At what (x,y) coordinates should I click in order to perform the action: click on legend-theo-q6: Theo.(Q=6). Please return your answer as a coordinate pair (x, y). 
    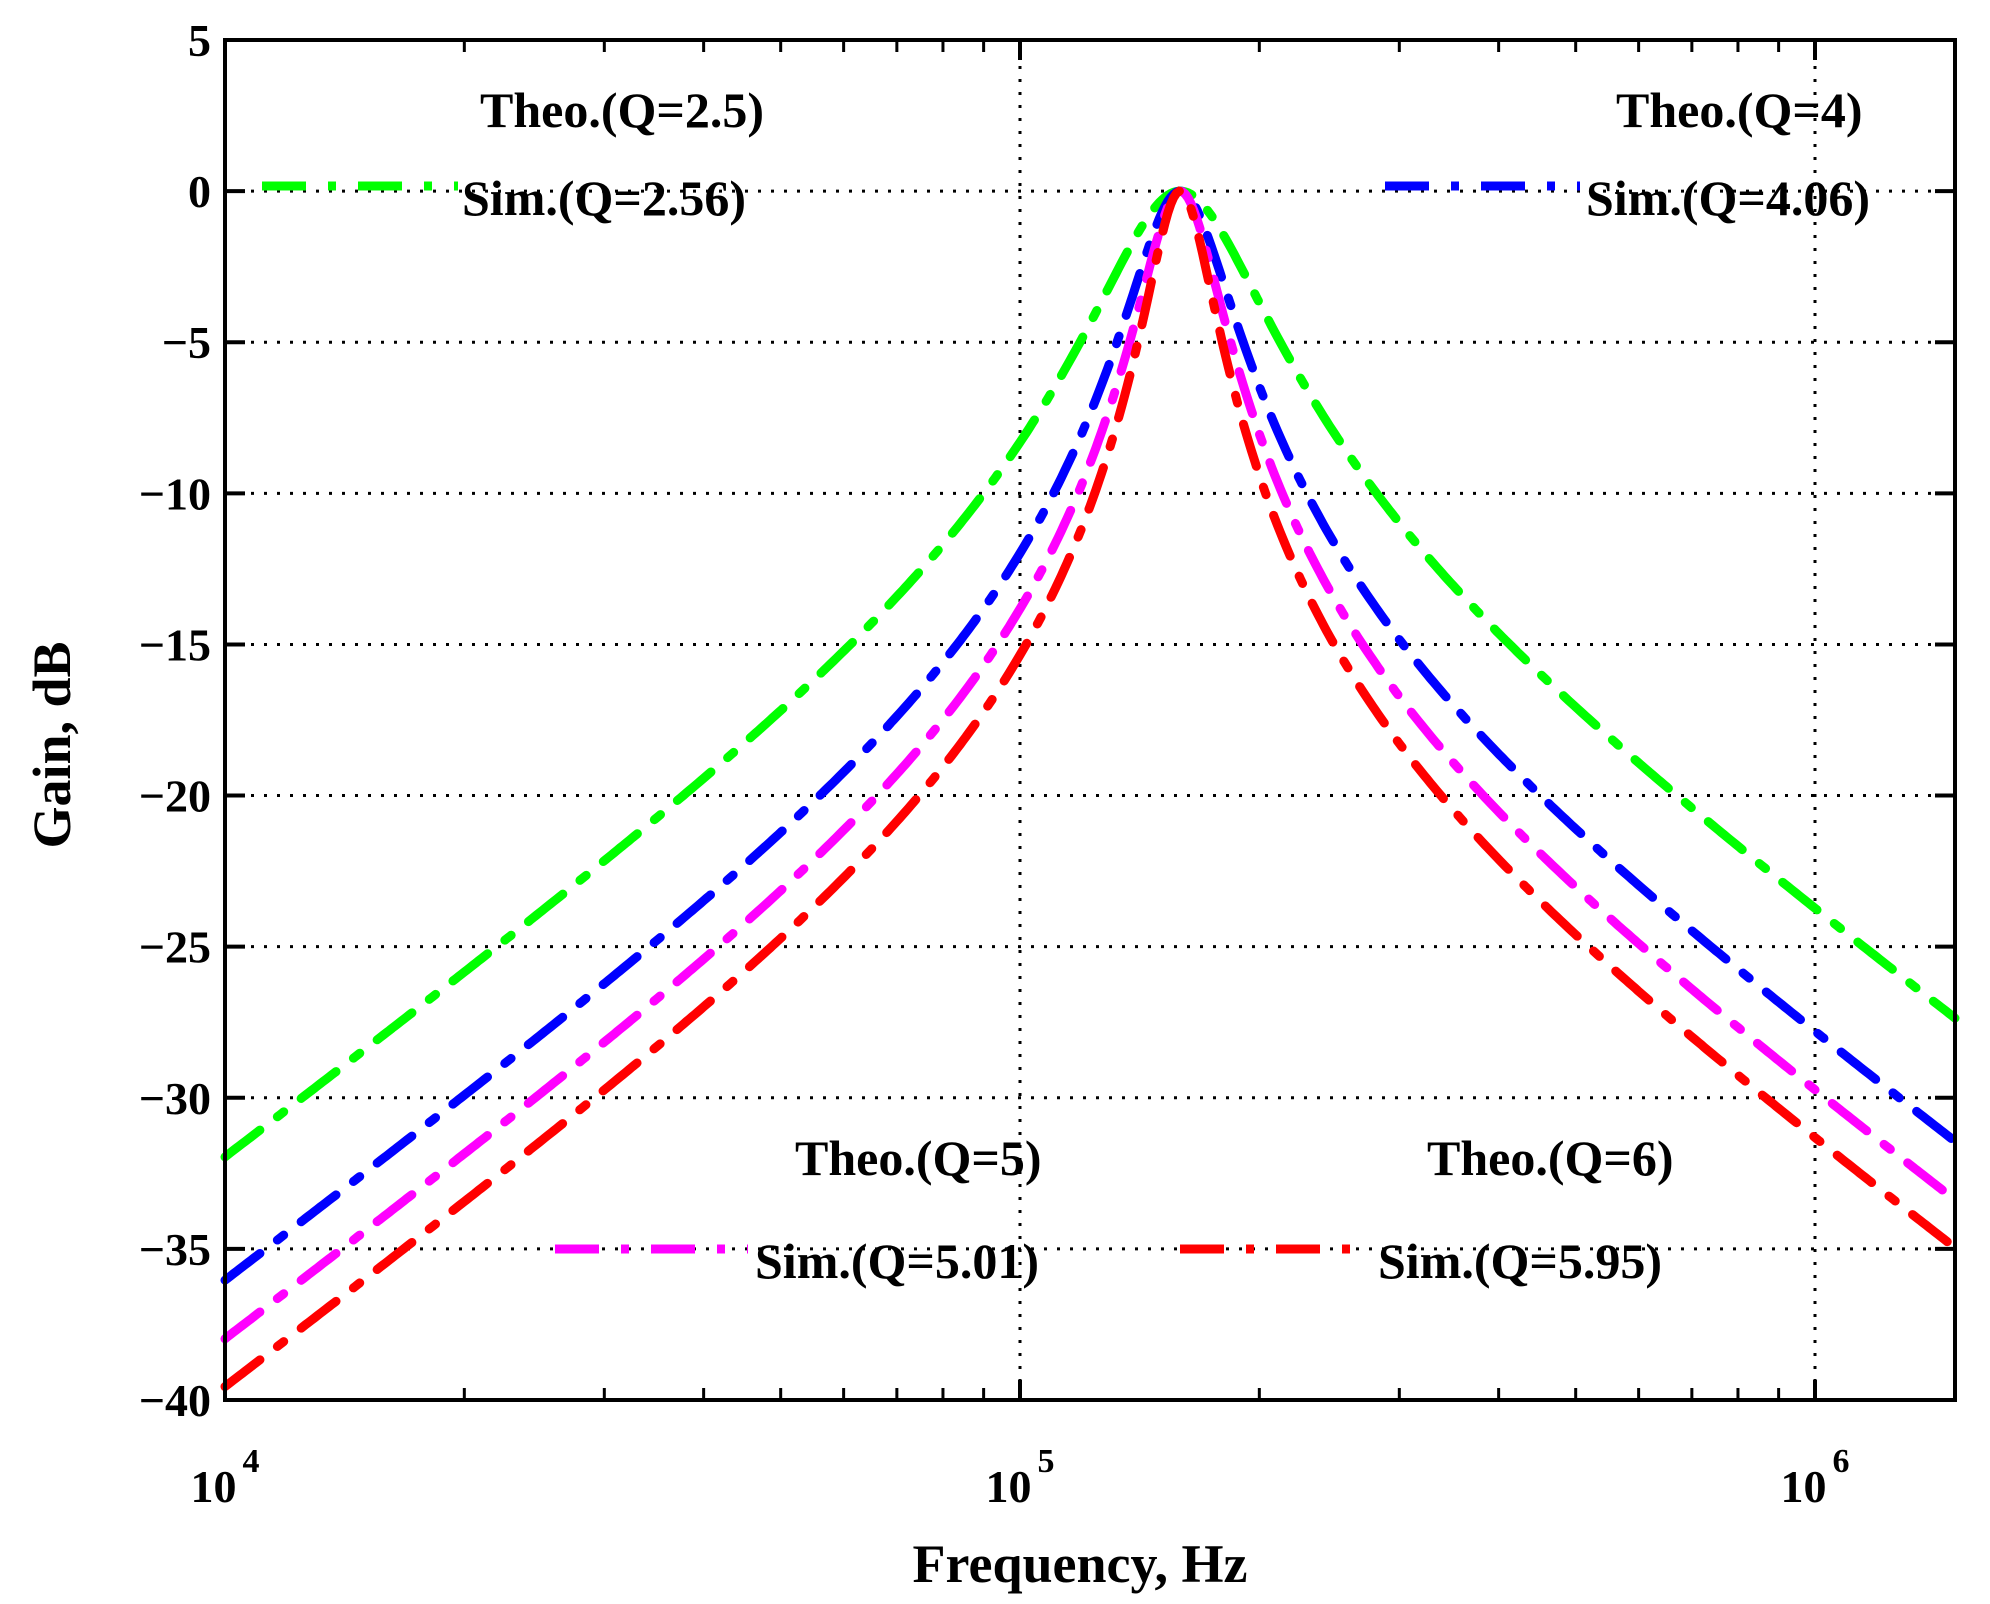
    Looking at the image, I should click on (1550, 1158).